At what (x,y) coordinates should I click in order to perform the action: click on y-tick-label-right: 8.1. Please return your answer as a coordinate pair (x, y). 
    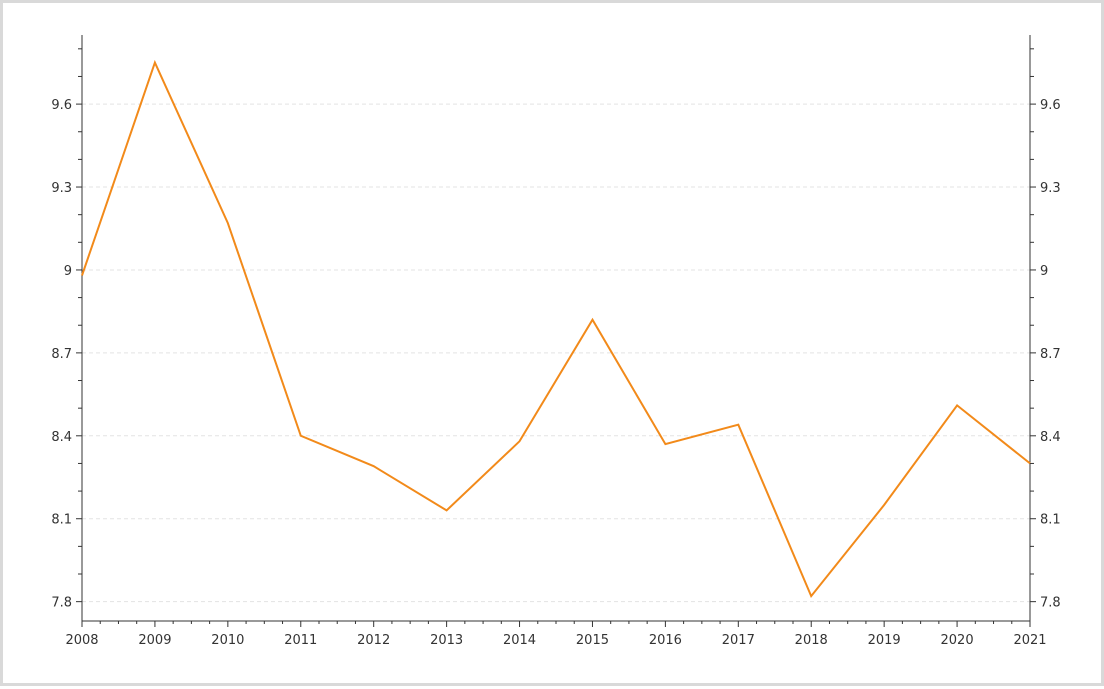
    Looking at the image, I should click on (1050, 520).